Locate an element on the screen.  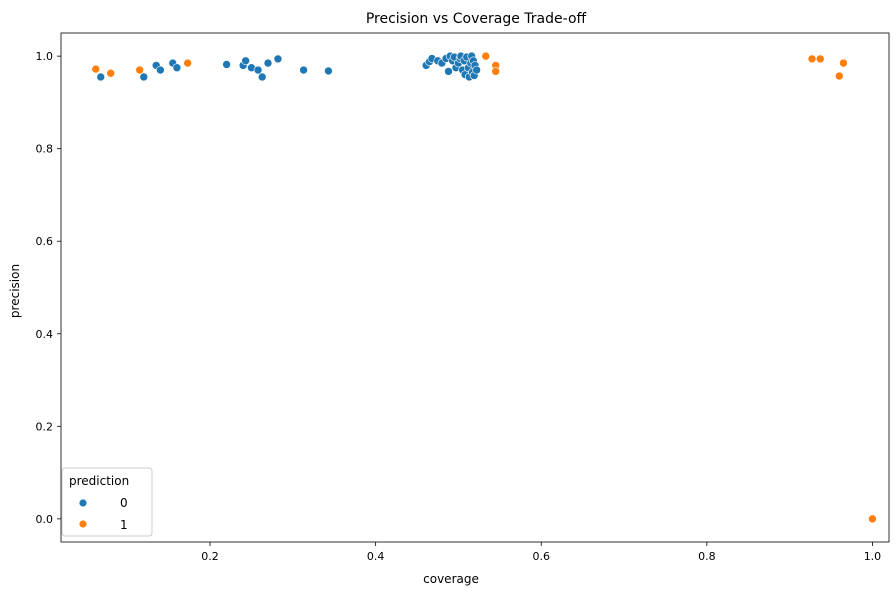
legend-box is located at coordinates (107, 502).